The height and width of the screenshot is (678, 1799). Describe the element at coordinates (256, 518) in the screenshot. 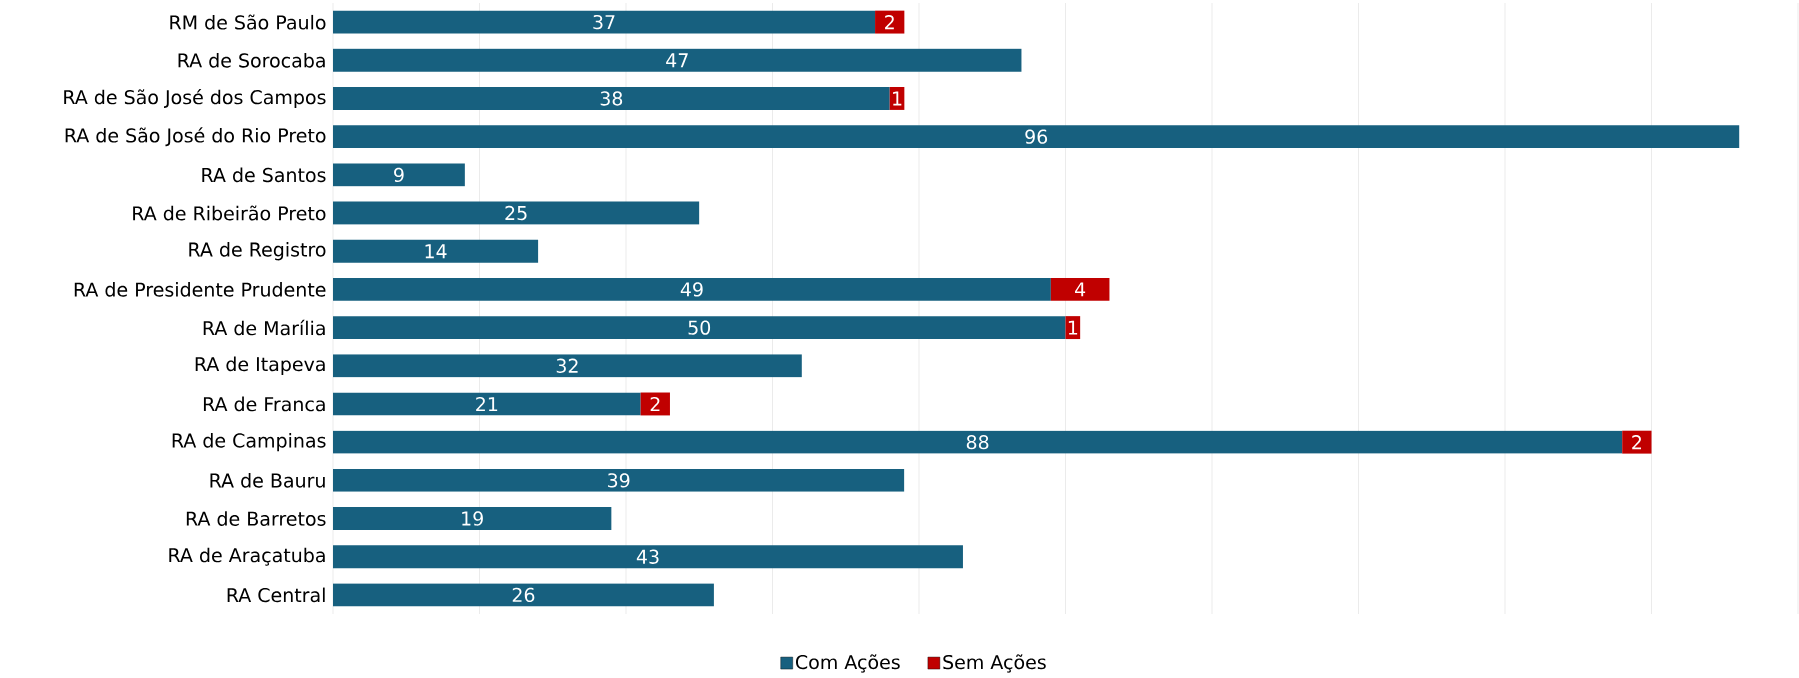

I see `y-tick-label: RA de Barretos` at that location.